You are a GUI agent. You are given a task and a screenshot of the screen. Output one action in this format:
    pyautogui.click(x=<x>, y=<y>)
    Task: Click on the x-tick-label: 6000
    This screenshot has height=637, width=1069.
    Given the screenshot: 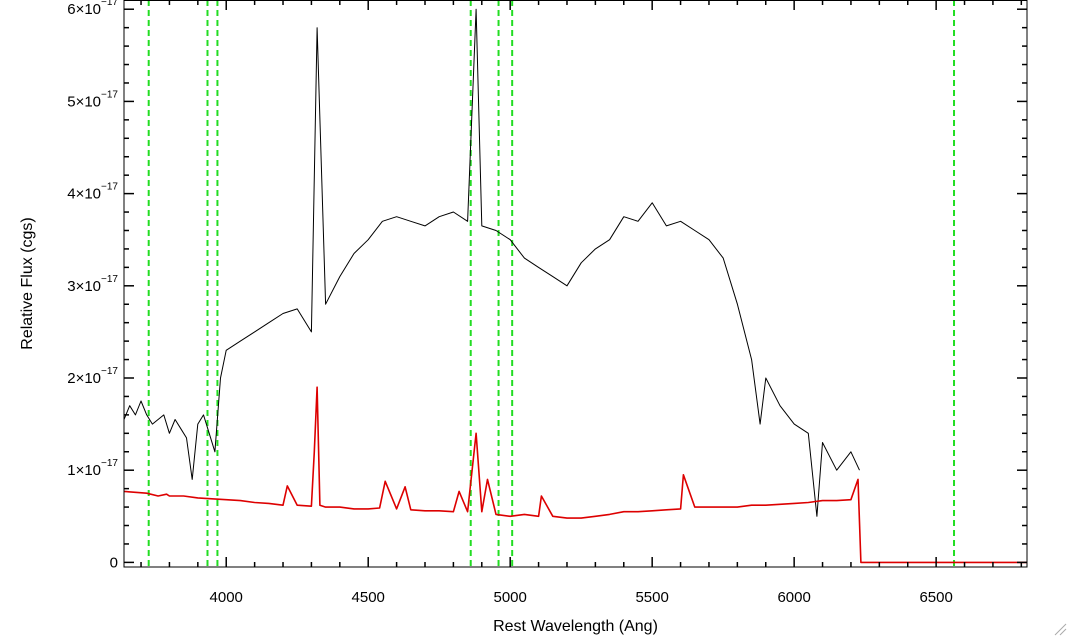 What is the action you would take?
    pyautogui.click(x=793, y=597)
    